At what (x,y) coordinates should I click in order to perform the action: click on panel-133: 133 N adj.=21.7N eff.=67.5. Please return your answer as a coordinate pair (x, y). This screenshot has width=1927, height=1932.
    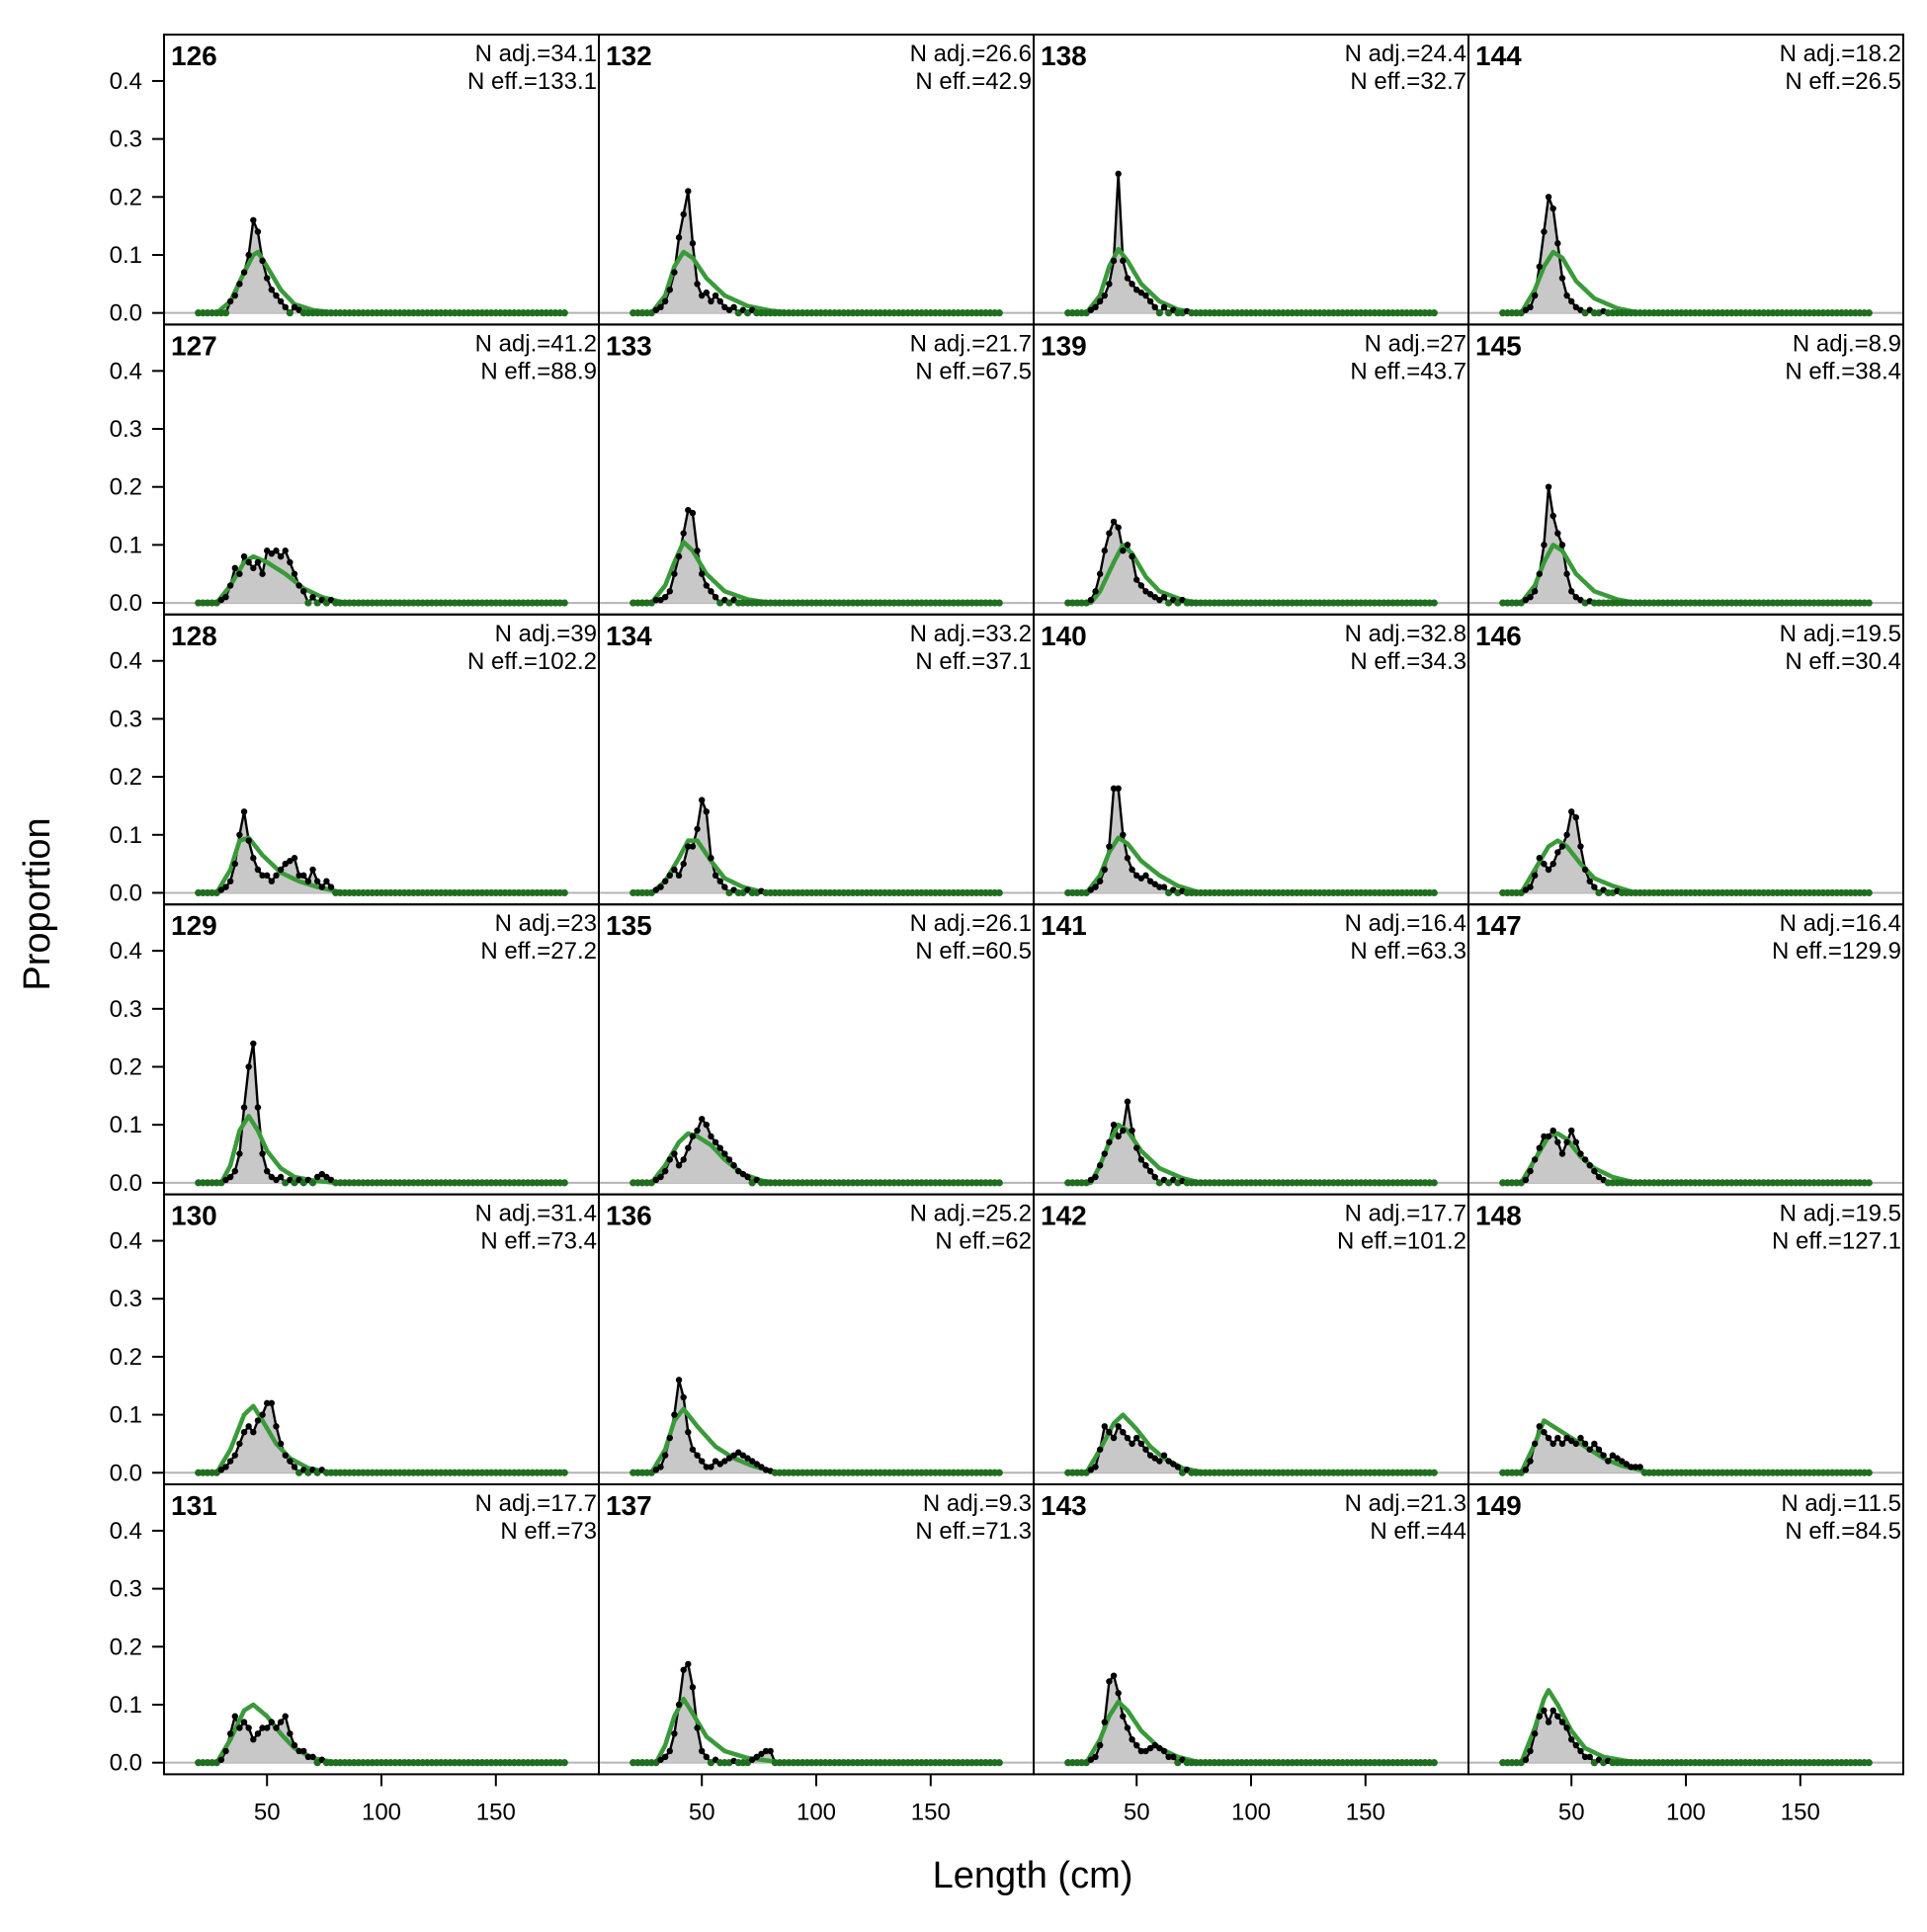
    Looking at the image, I should click on (816, 469).